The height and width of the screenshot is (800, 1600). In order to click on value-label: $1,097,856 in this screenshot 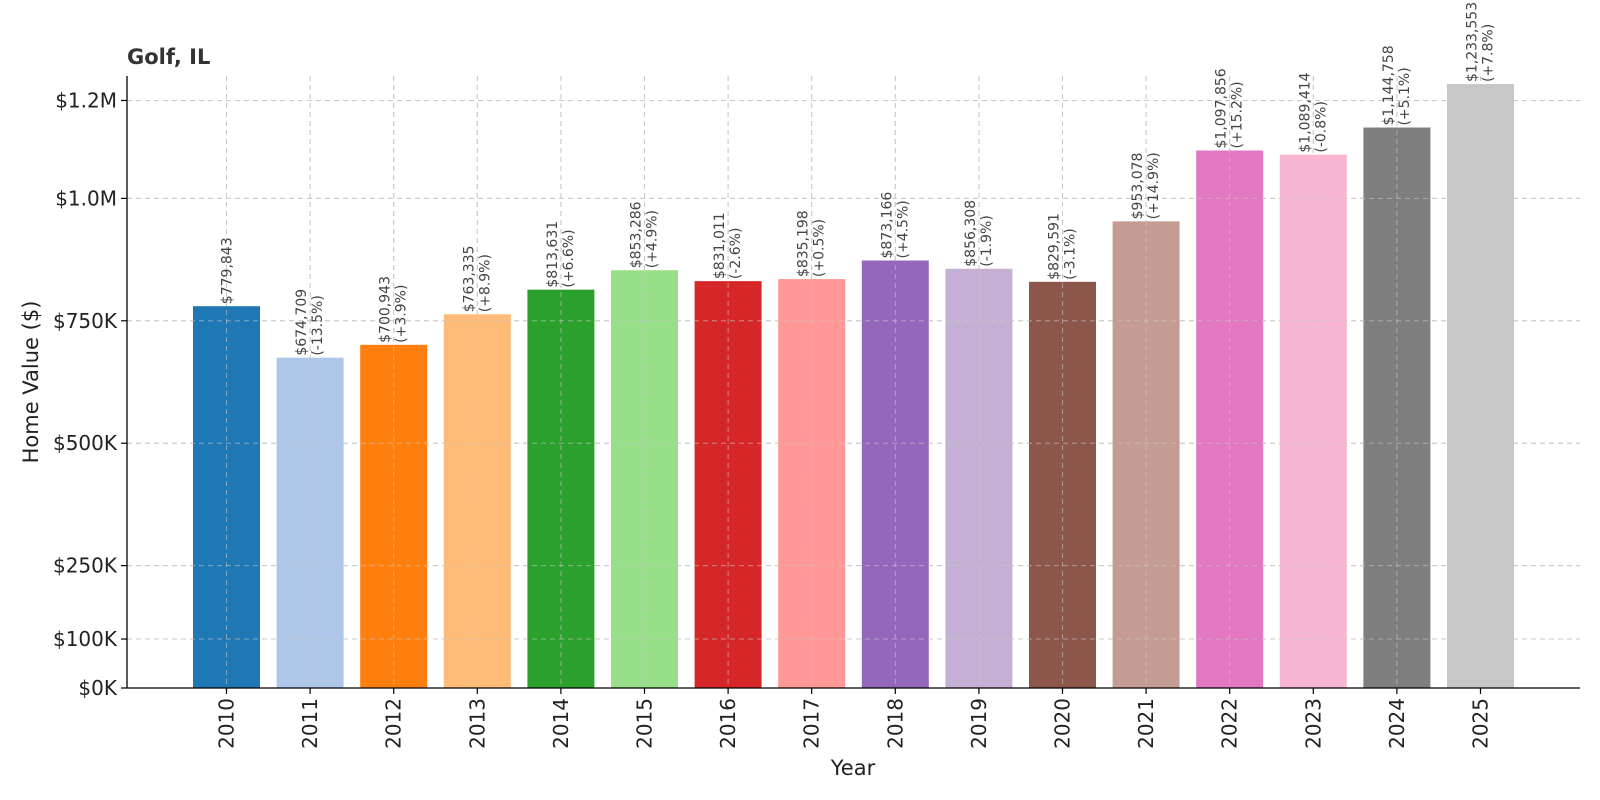, I will do `click(1222, 108)`.